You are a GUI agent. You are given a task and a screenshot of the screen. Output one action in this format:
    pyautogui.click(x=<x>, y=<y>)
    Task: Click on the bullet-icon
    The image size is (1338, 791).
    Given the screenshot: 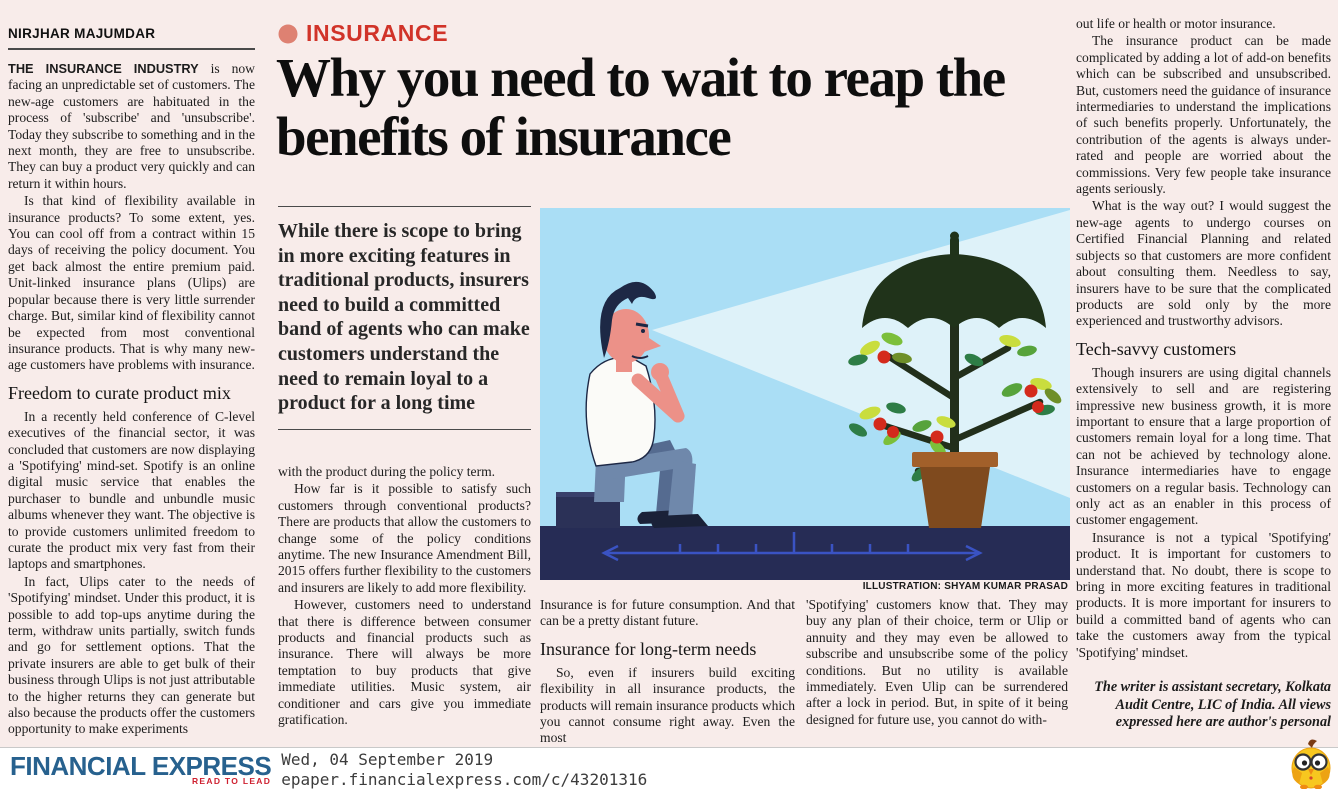 What is the action you would take?
    pyautogui.click(x=288, y=33)
    